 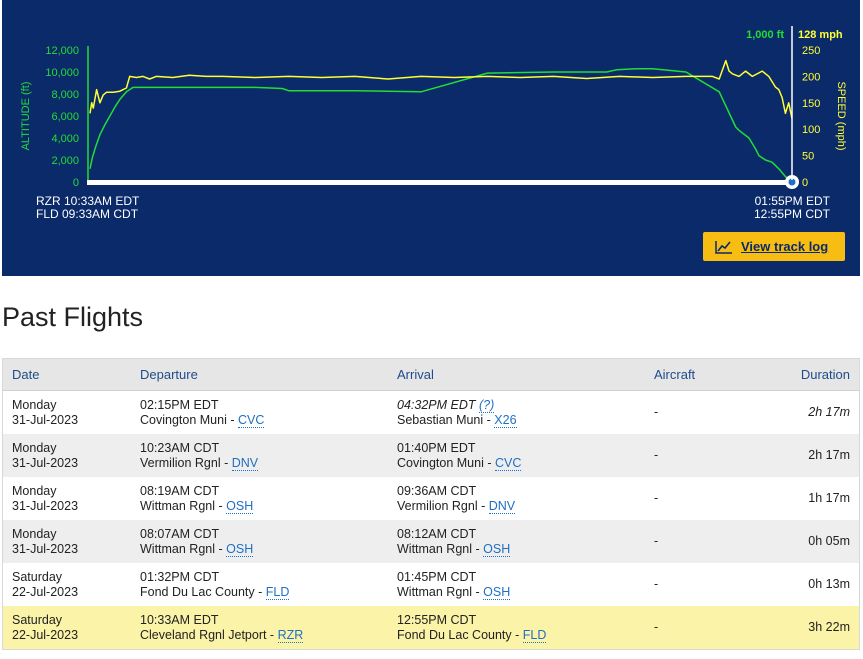 I want to click on departure-code-link: RZR, so click(x=290, y=635).